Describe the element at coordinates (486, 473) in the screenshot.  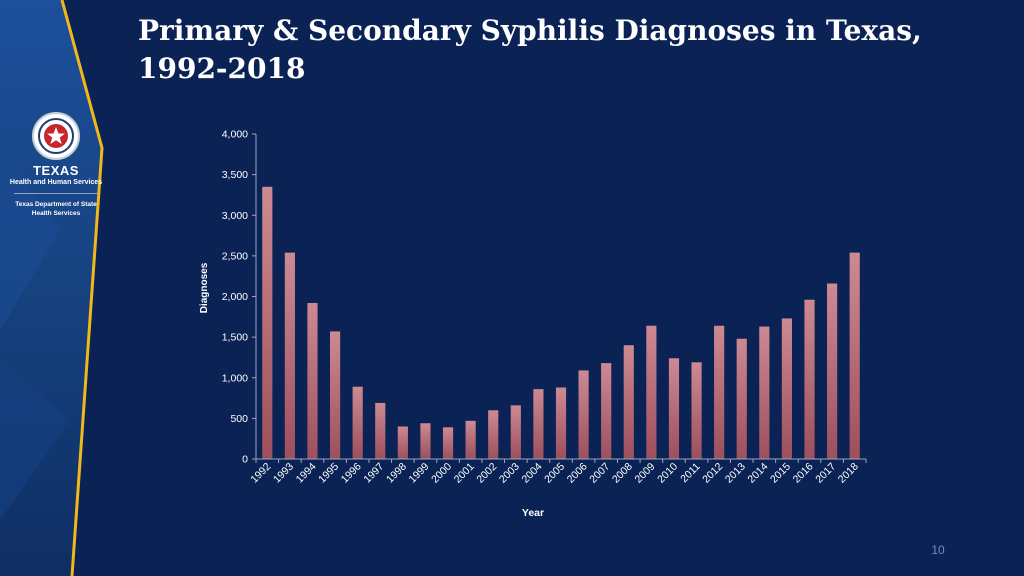
I see `x-tick-label: 2002` at that location.